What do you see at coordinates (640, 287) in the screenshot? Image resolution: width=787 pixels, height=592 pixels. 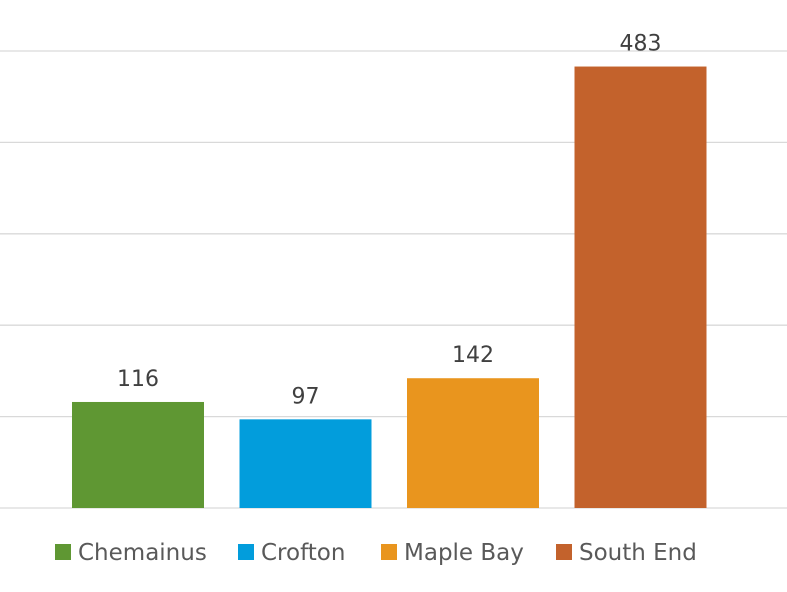 I see `bar-south-end` at bounding box center [640, 287].